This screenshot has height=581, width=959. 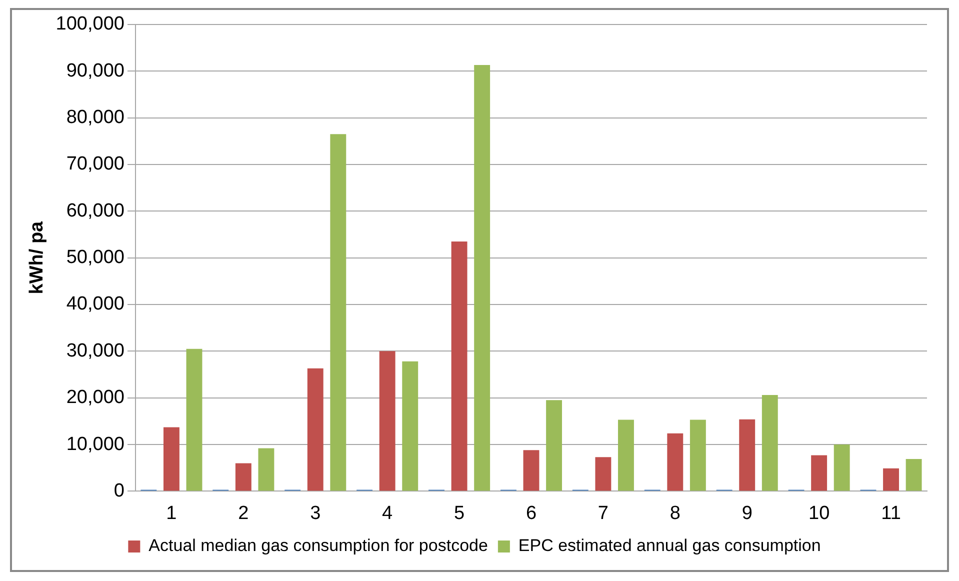 I want to click on legend-label: Actual median gas consumption for postcode, so click(x=318, y=546).